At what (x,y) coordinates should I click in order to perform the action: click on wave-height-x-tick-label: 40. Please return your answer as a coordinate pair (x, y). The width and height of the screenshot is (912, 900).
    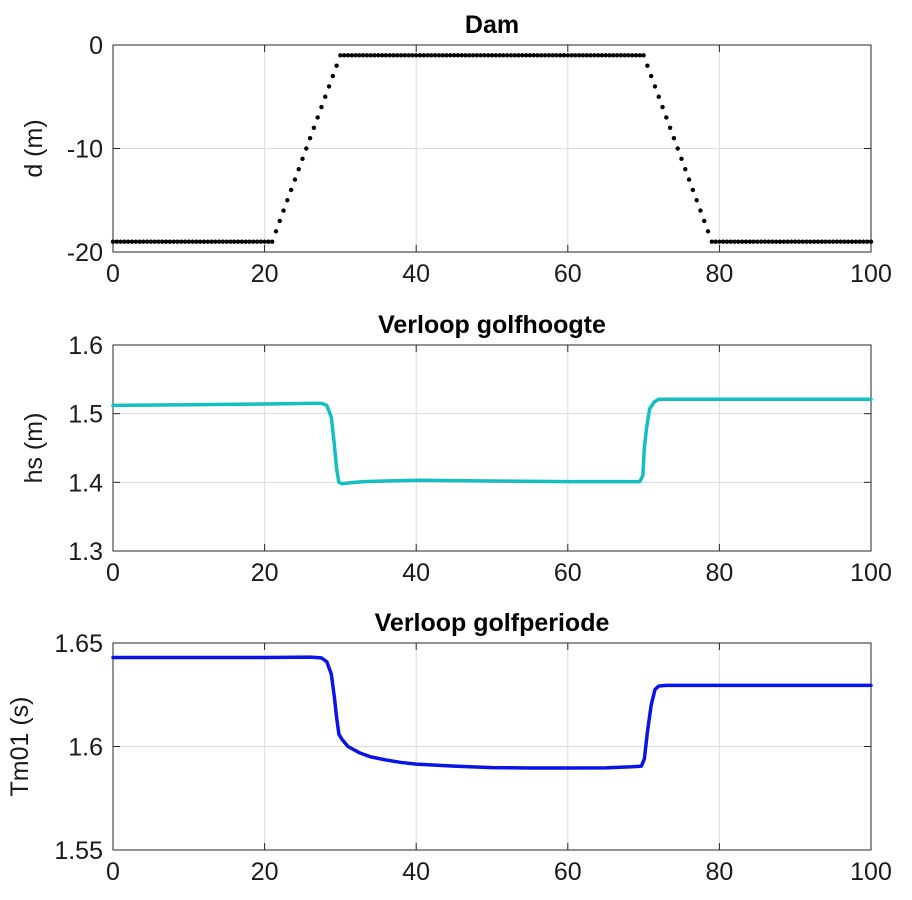
    Looking at the image, I should click on (416, 573).